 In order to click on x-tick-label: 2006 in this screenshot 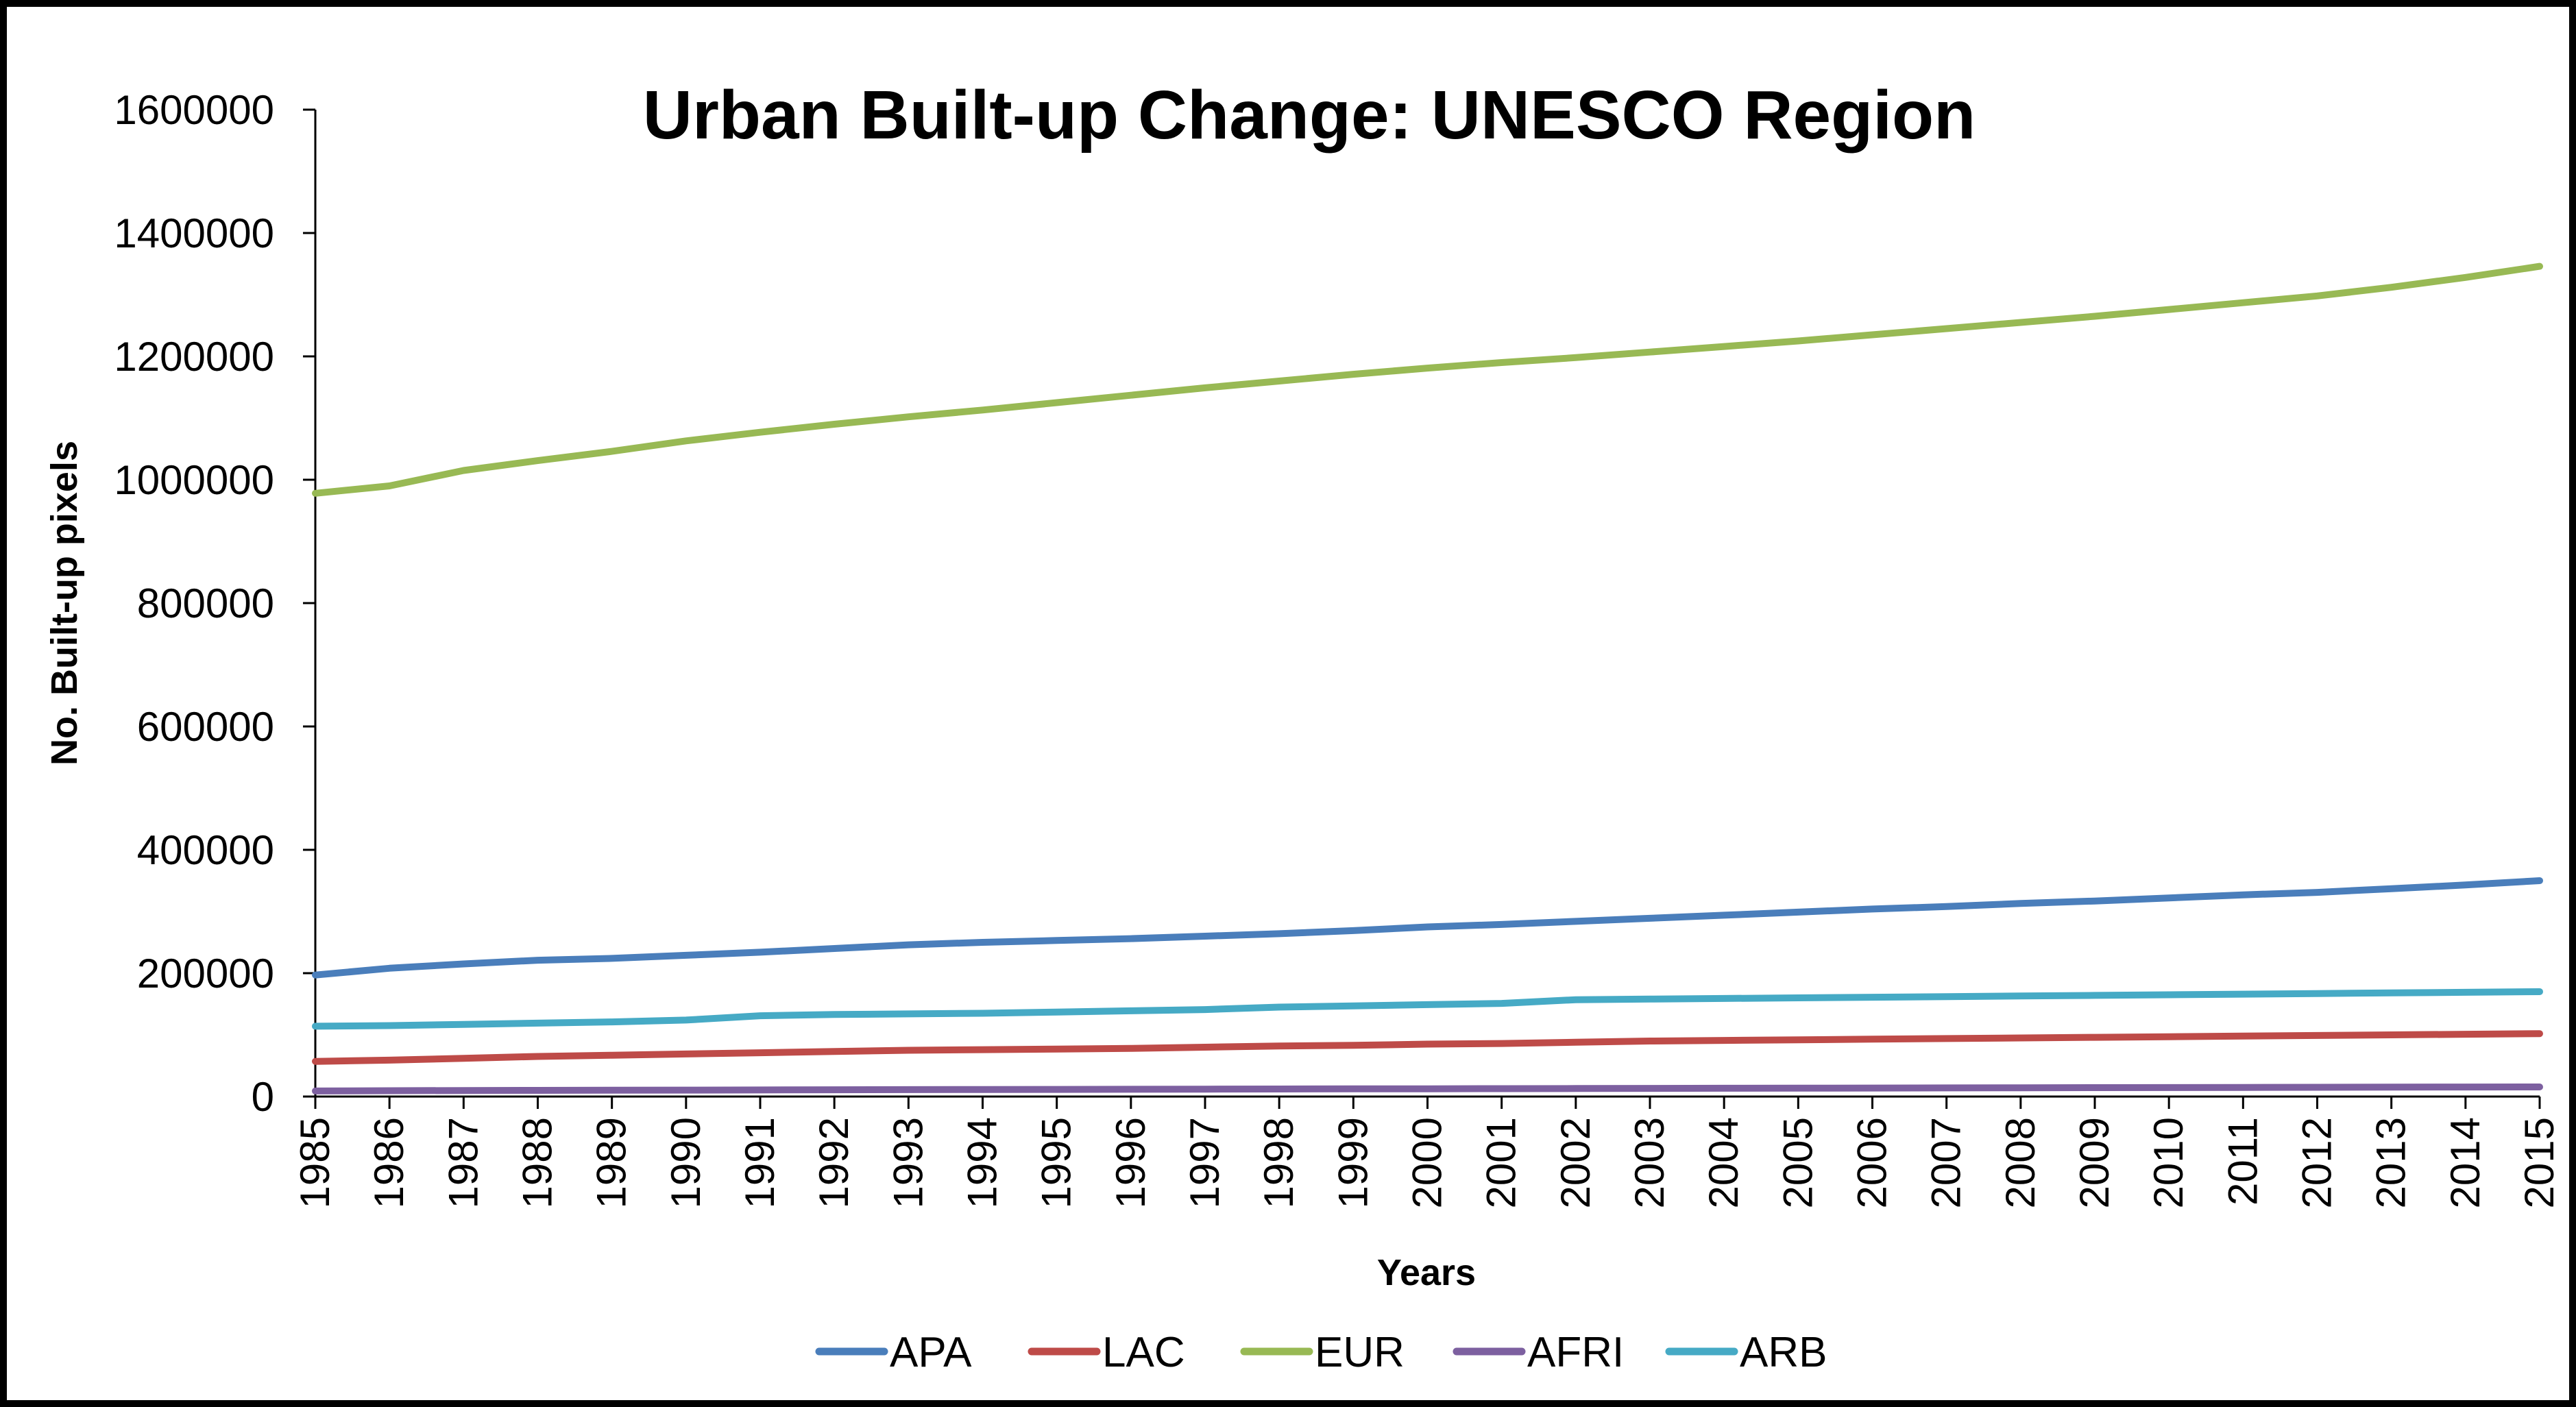, I will do `click(1872, 1162)`.